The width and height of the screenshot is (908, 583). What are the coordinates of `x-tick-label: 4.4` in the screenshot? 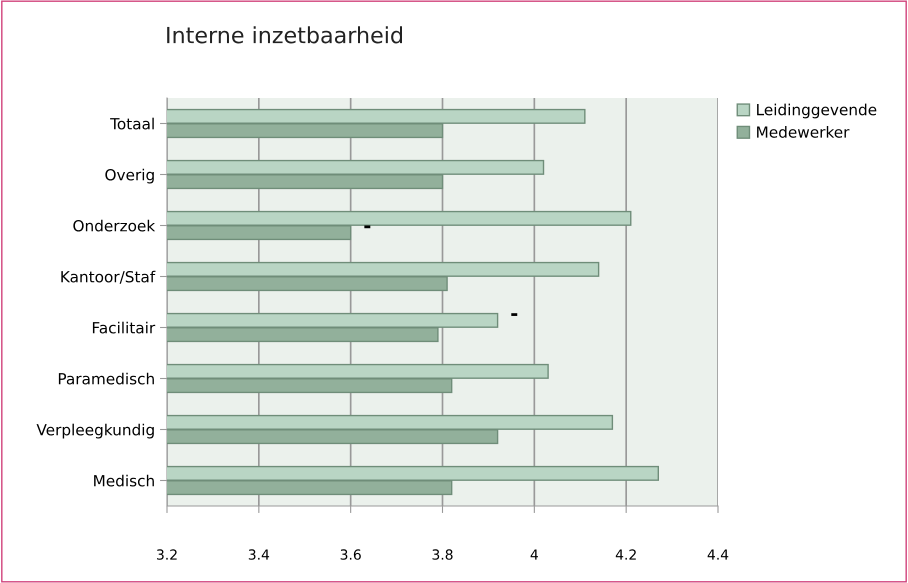 It's located at (718, 554).